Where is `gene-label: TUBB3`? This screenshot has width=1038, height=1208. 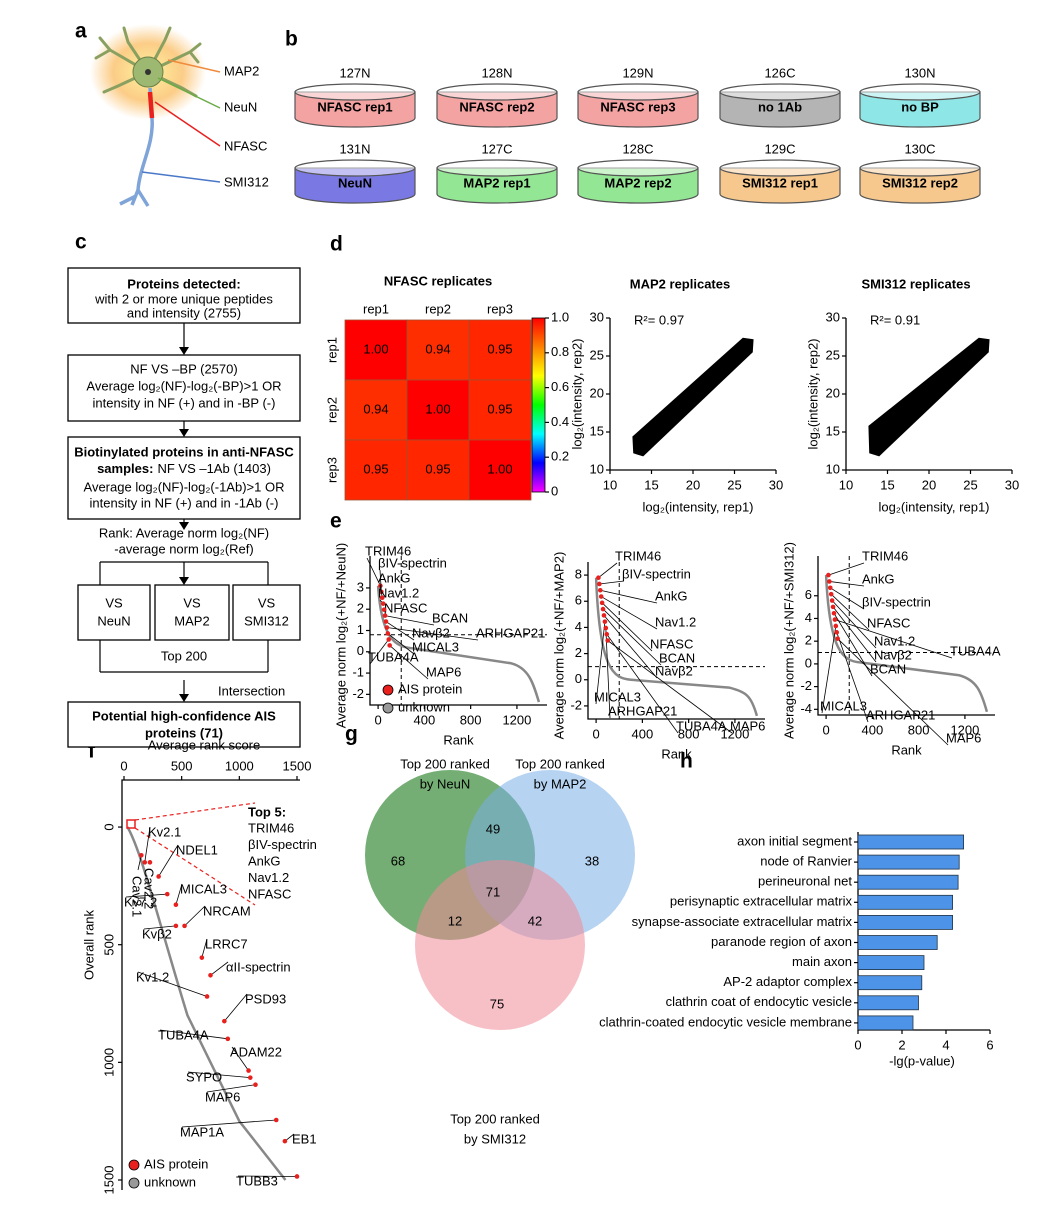
gene-label: TUBB3 is located at coordinates (257, 1180).